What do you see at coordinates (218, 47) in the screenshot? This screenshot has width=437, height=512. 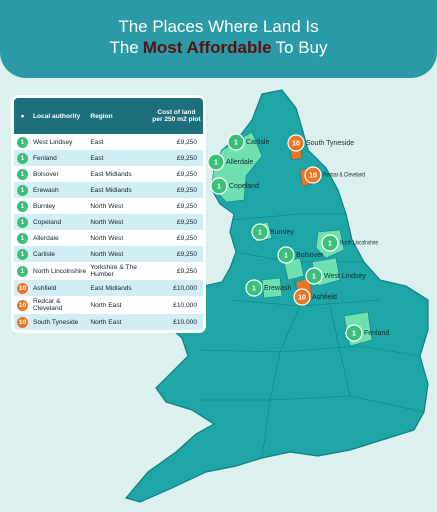 I see `title-line2: The Most Affordable To Buy` at bounding box center [218, 47].